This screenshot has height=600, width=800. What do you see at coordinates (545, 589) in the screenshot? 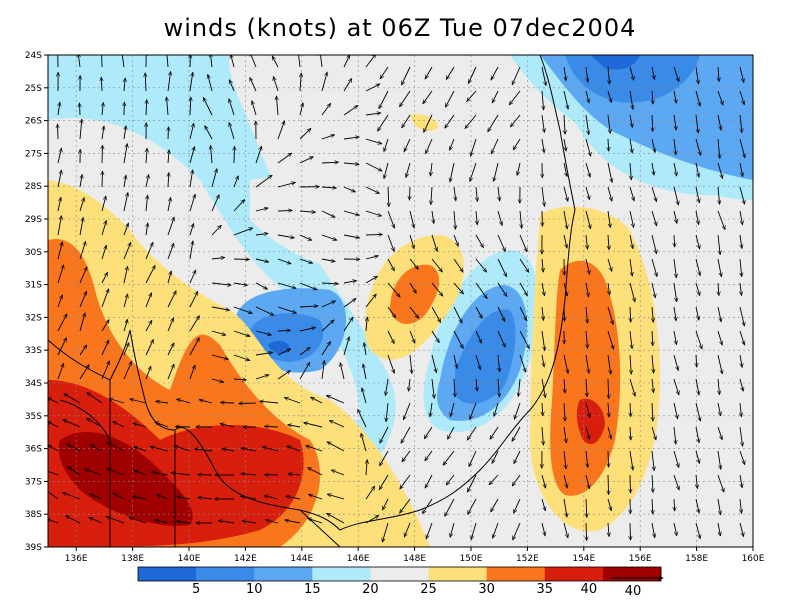
I see `colorbar-label: 35` at bounding box center [545, 589].